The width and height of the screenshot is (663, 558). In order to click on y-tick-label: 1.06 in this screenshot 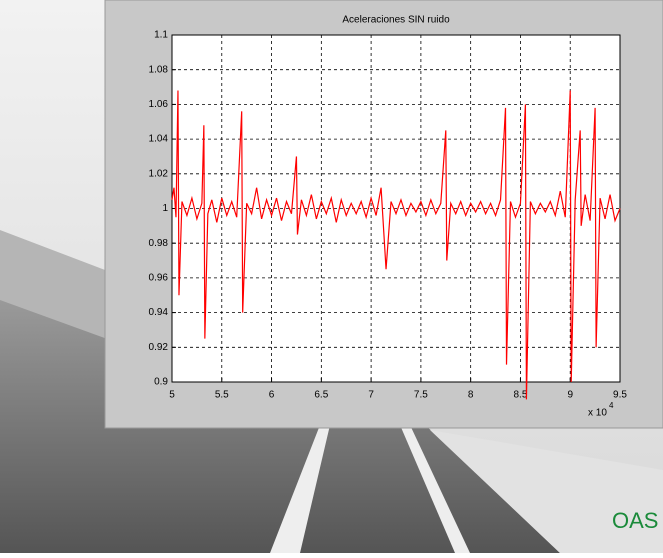, I will do `click(159, 104)`.